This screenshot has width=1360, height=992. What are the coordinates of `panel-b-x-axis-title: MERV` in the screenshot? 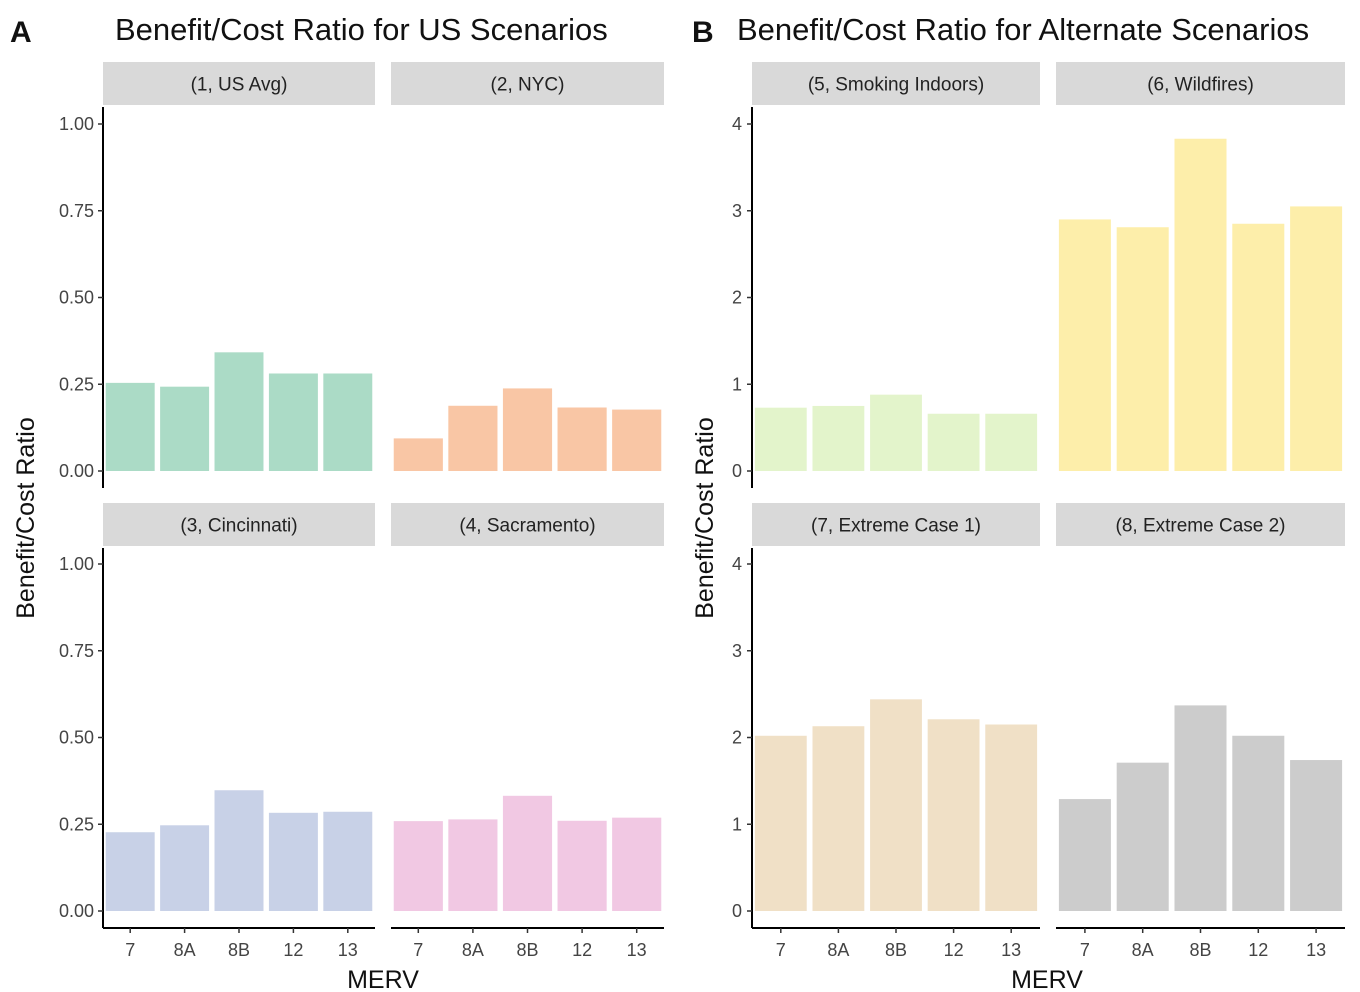 It's located at (1047, 979).